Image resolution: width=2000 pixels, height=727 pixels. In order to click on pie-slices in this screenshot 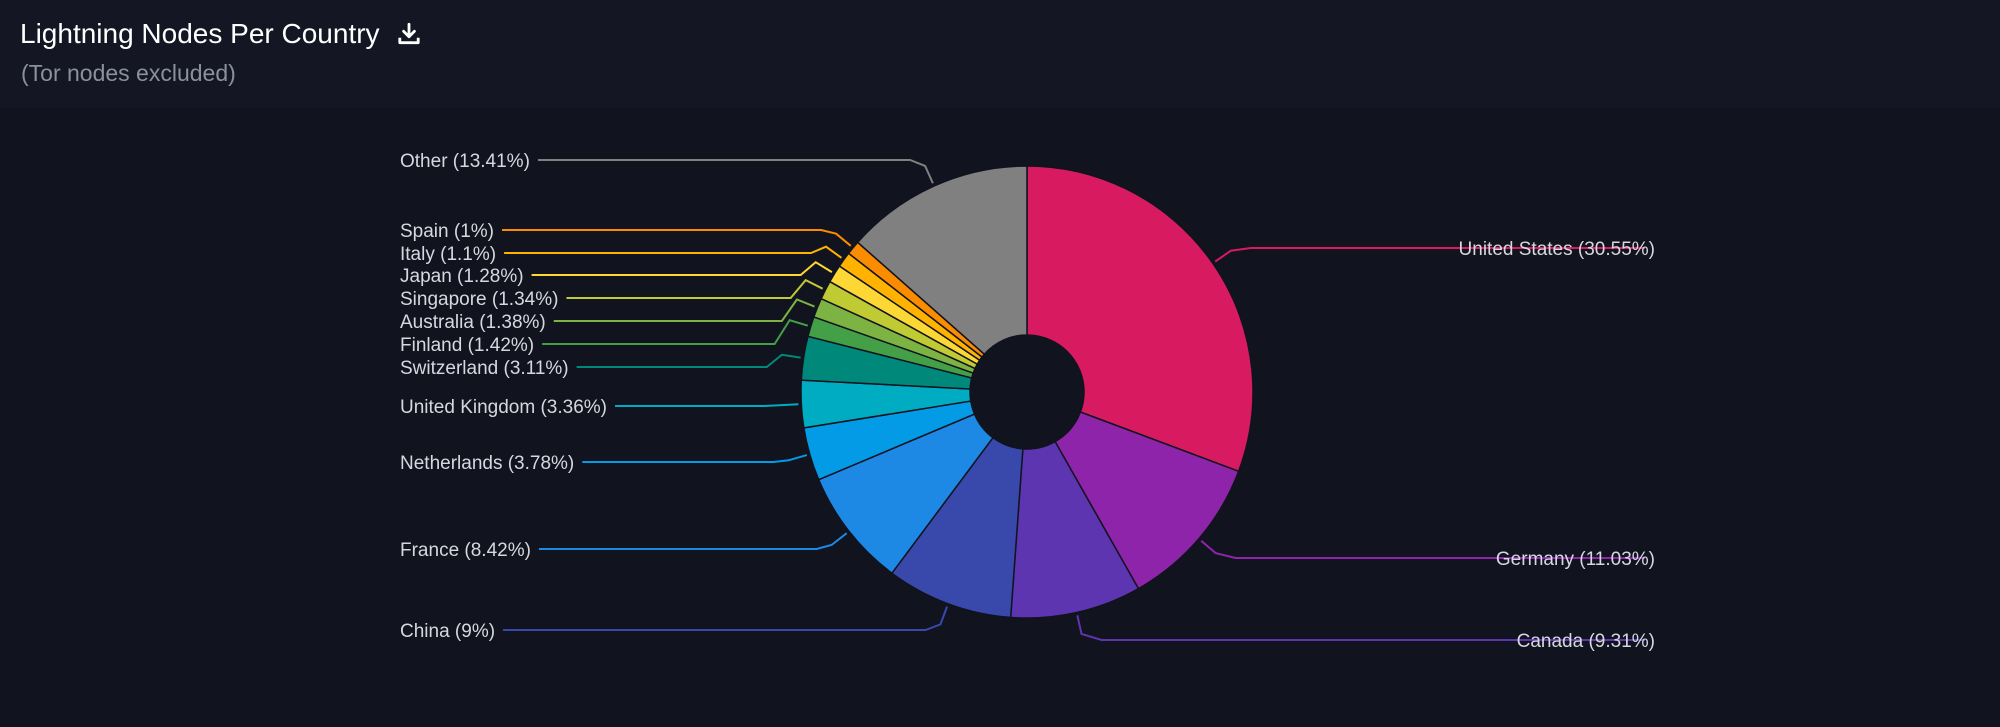, I will do `click(1027, 392)`.